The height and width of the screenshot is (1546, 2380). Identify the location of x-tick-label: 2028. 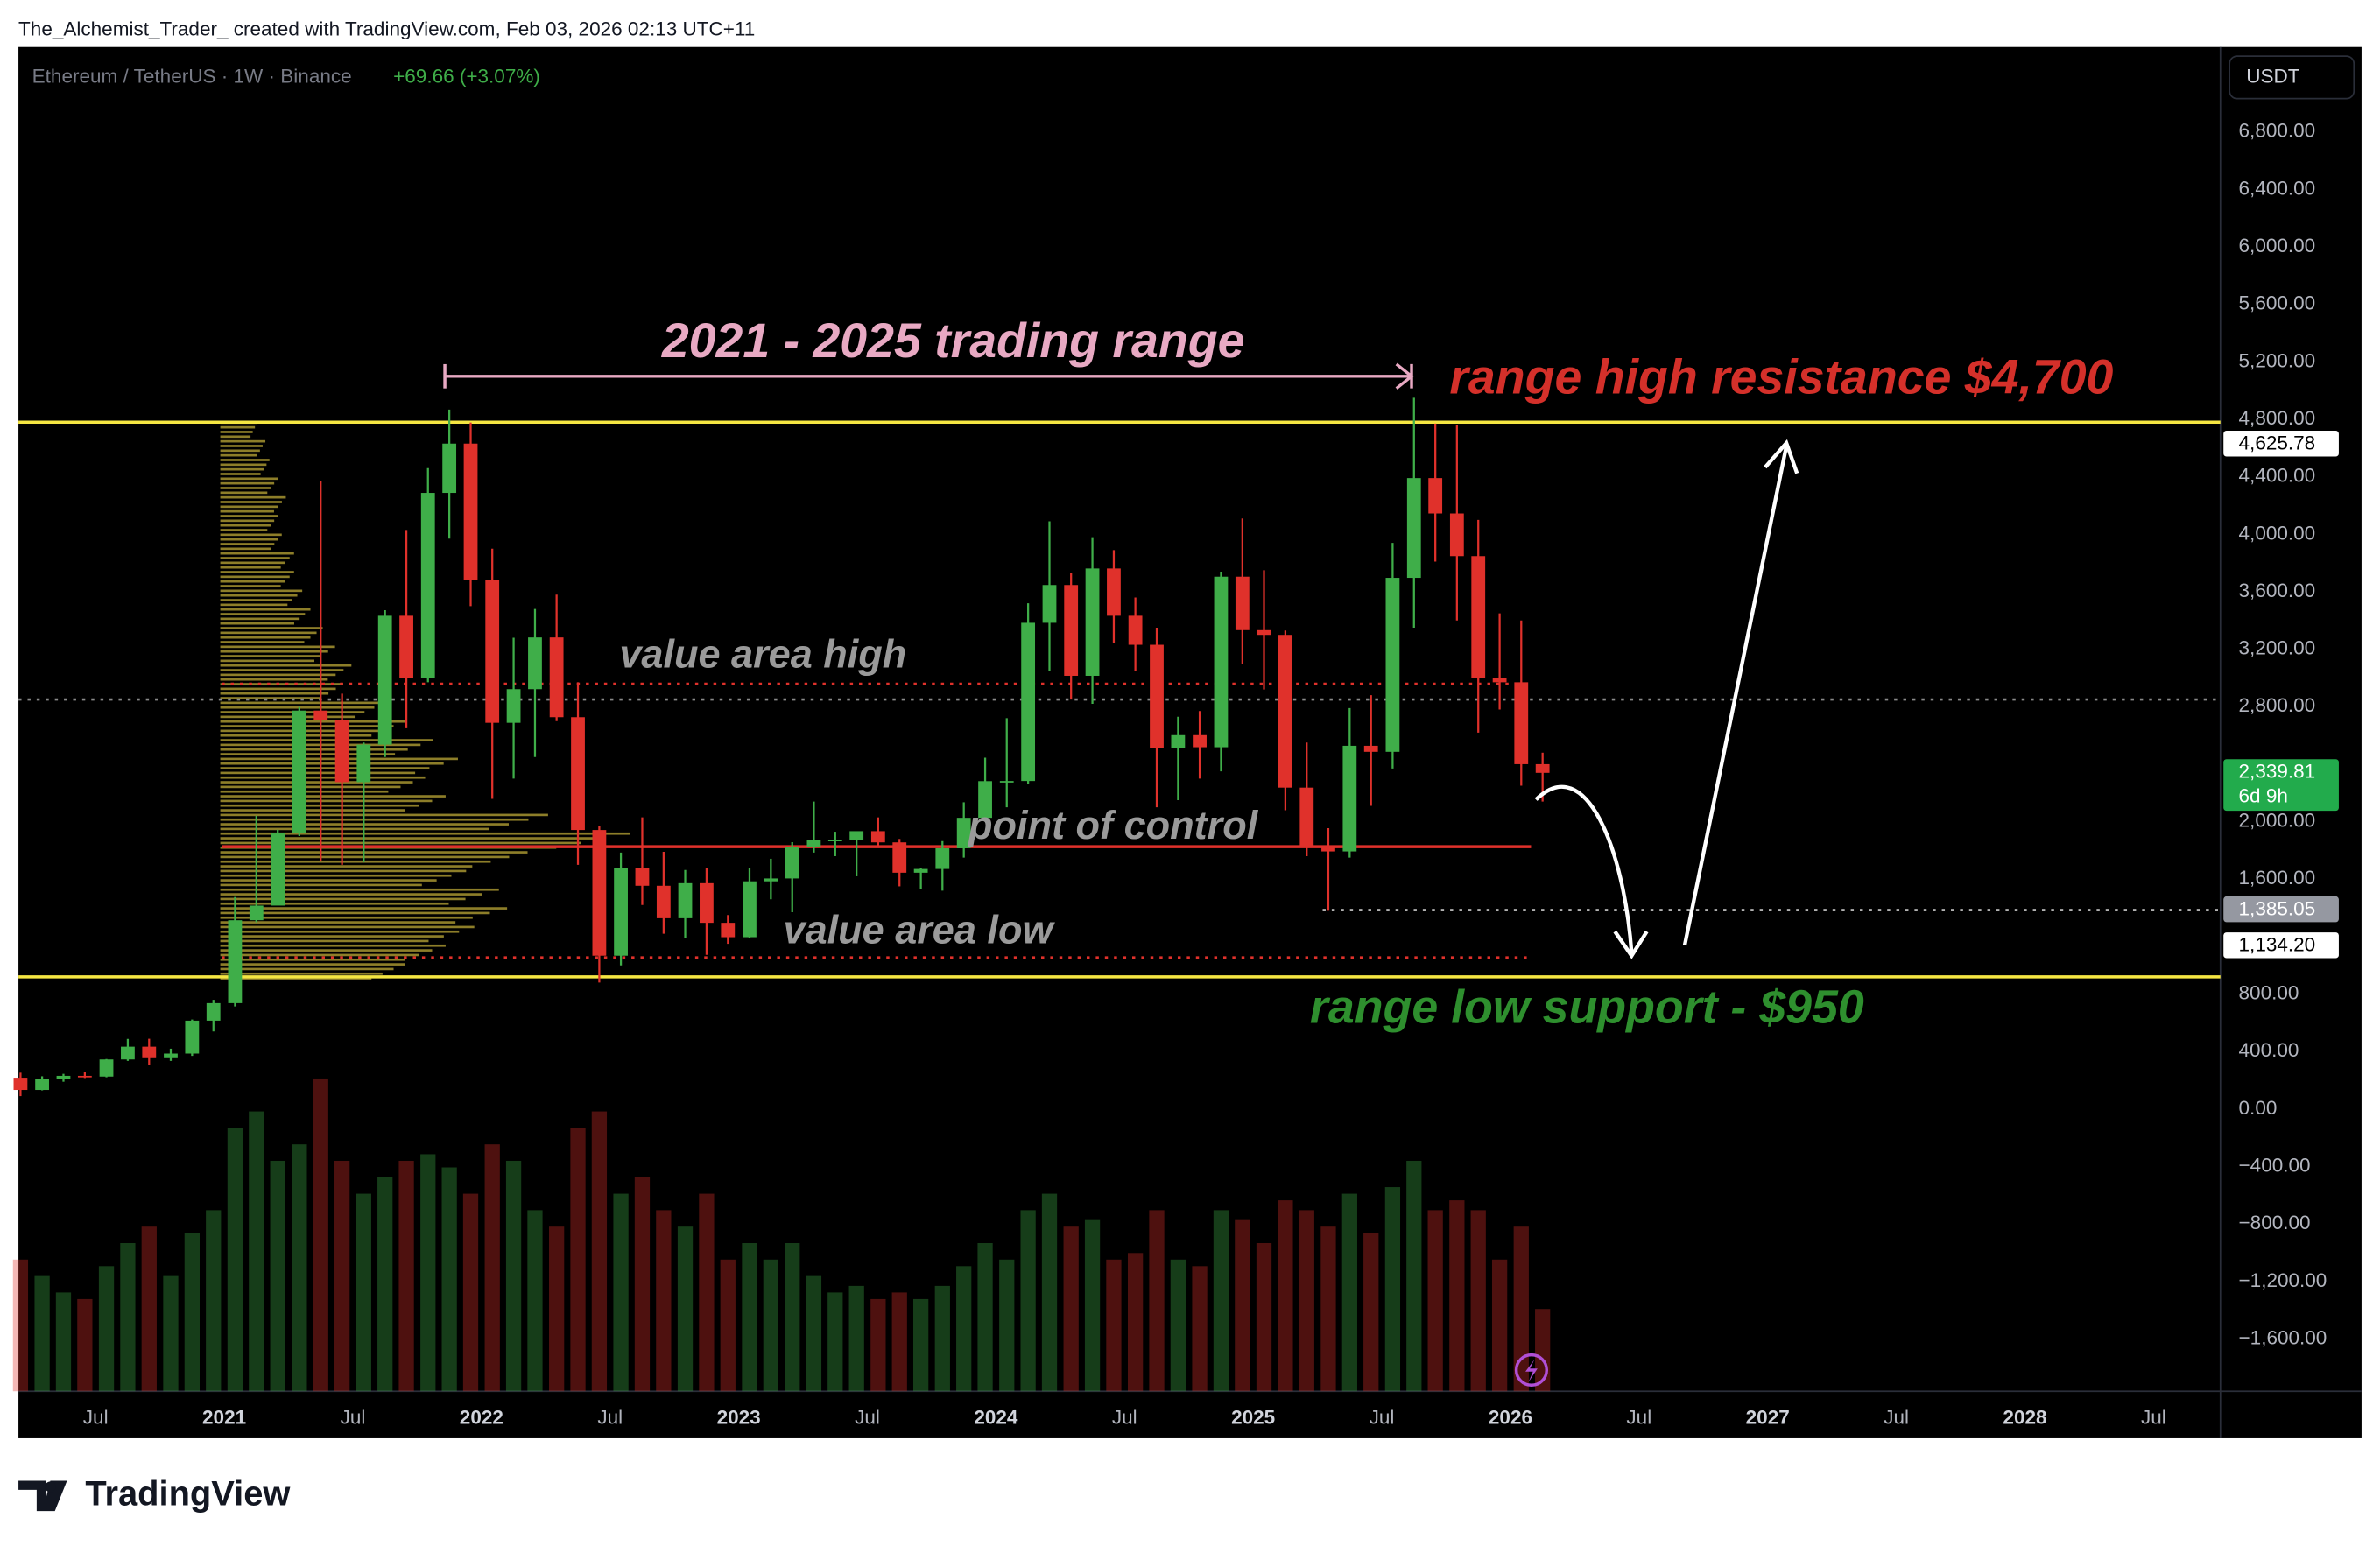
(2024, 1417).